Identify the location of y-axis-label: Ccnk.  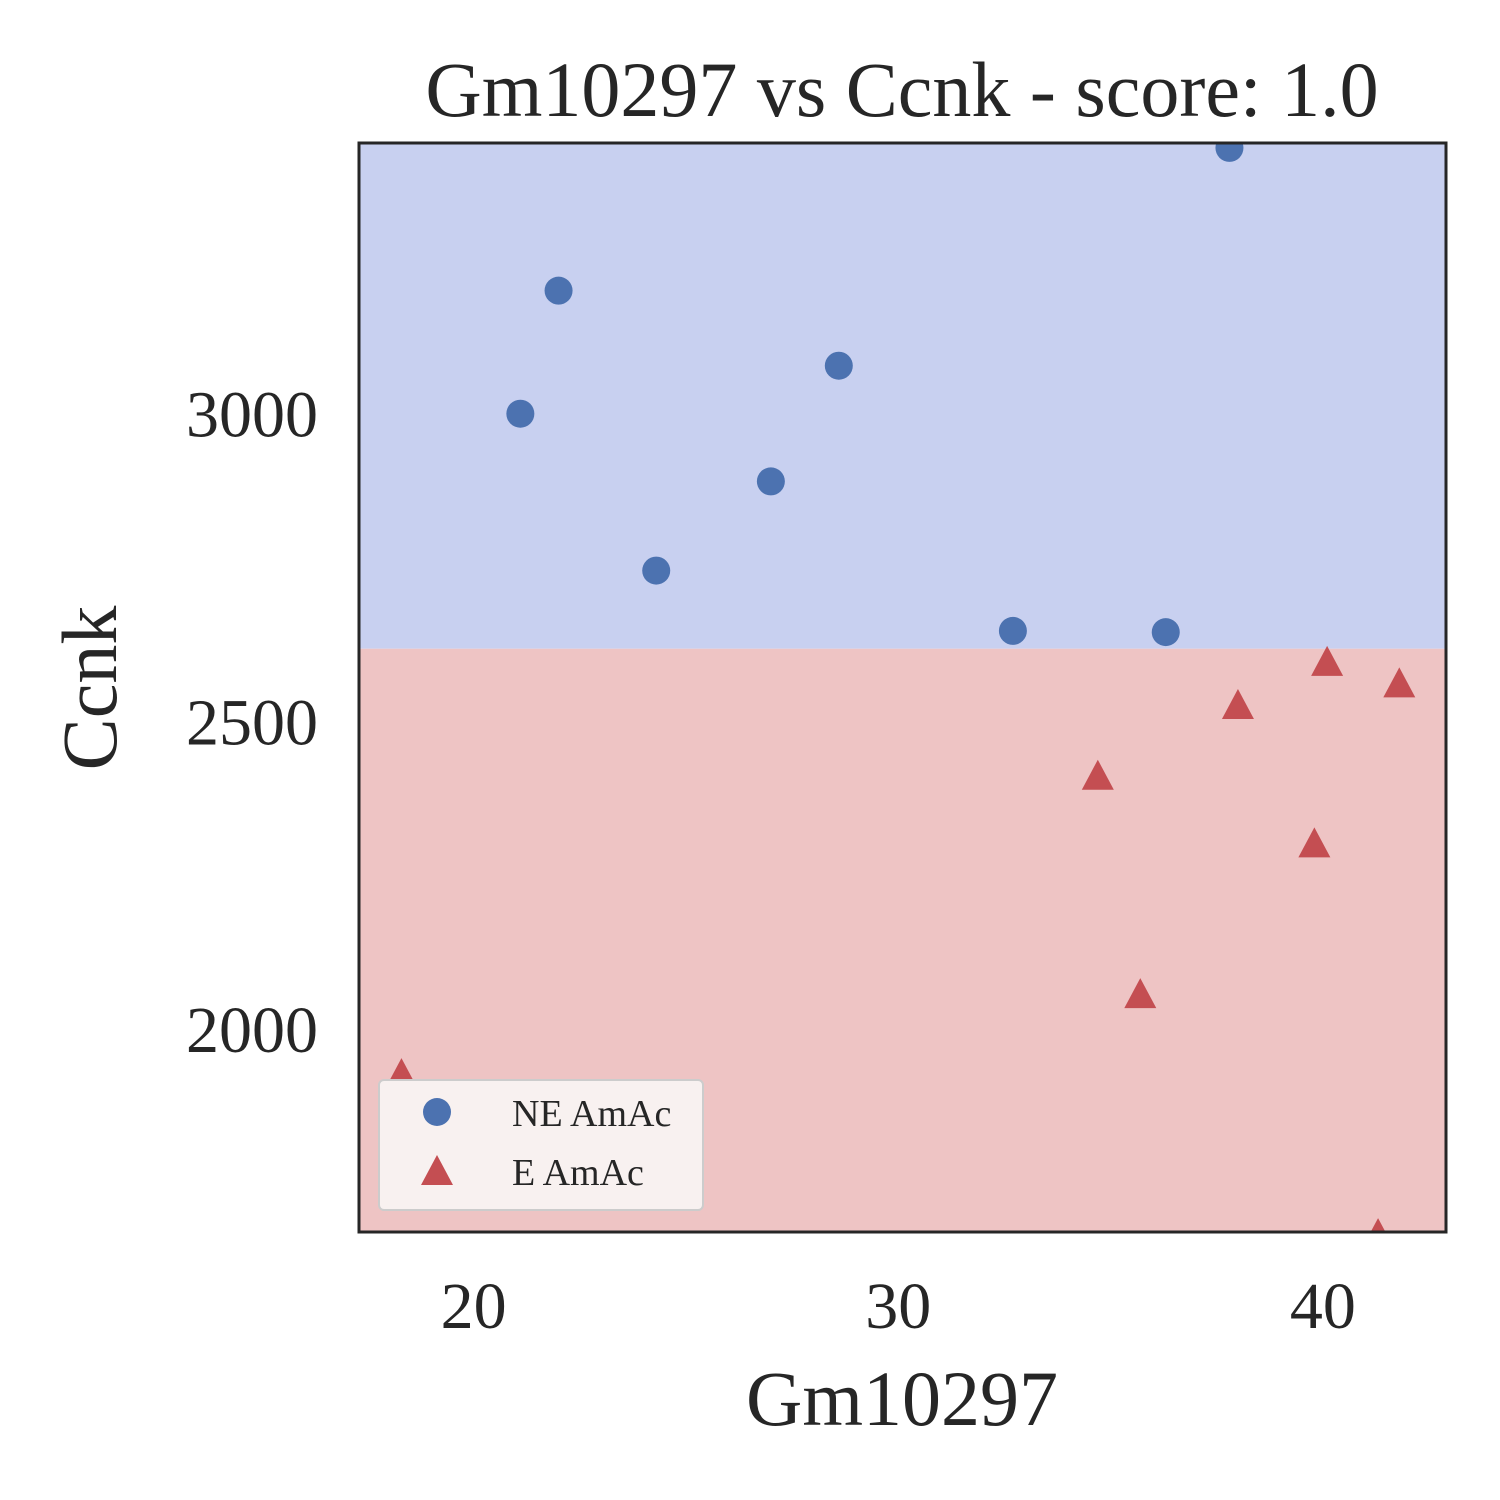
(89, 688).